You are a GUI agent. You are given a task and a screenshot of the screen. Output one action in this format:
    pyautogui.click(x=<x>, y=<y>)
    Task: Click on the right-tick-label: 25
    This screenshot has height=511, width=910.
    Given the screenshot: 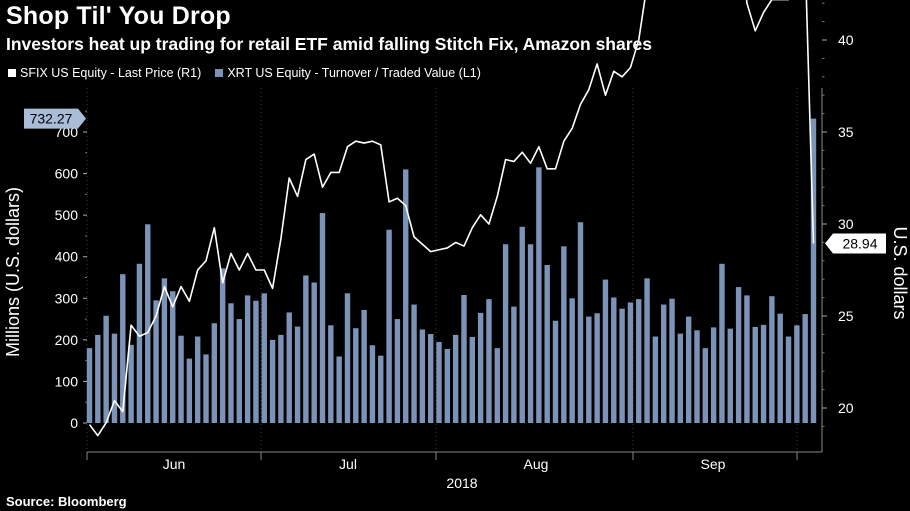 What is the action you would take?
    pyautogui.click(x=846, y=316)
    